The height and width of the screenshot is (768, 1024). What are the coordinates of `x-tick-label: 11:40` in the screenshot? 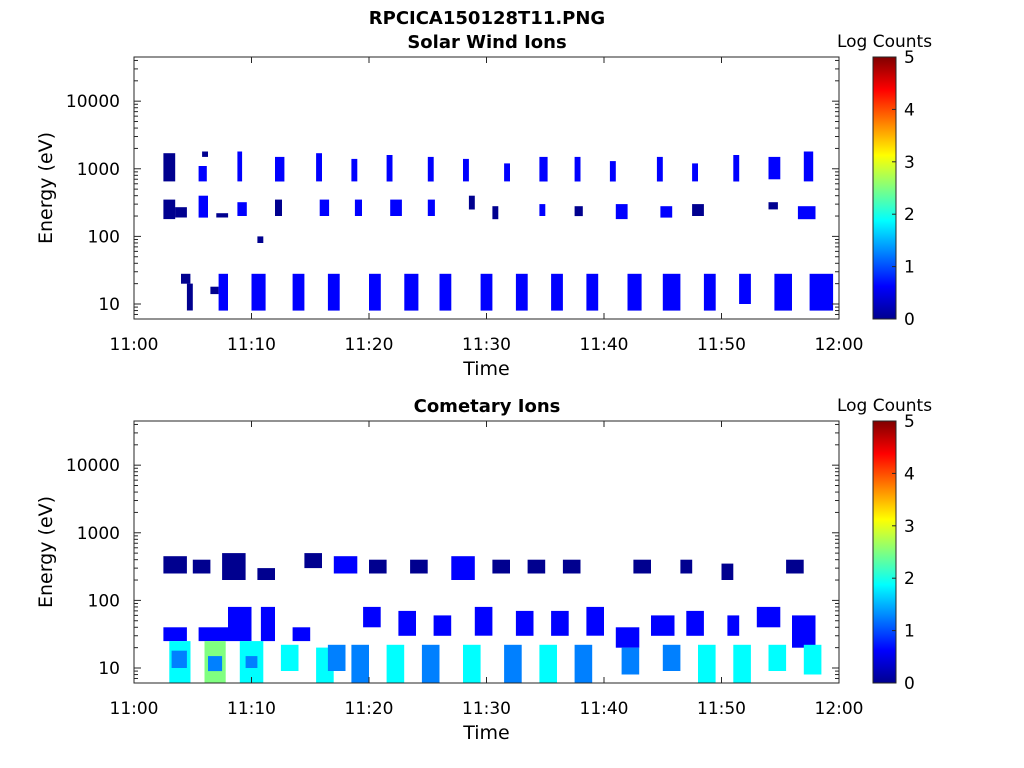 It's located at (604, 345).